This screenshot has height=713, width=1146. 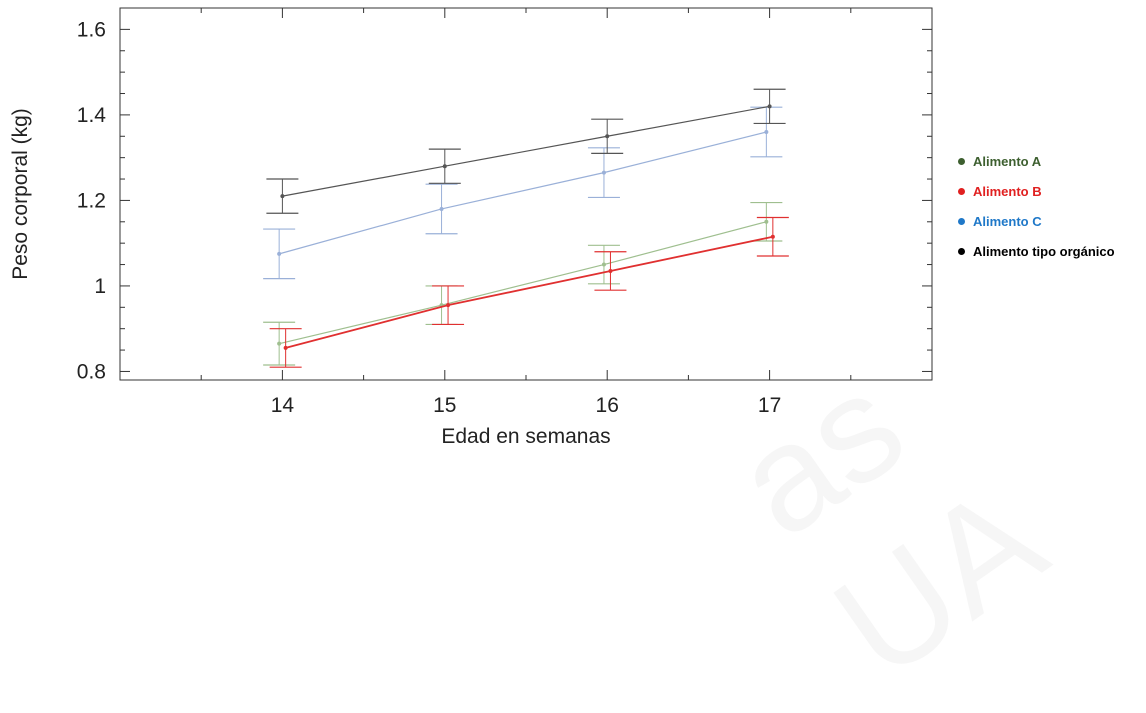 I want to click on series-alimento-b, so click(x=529, y=292).